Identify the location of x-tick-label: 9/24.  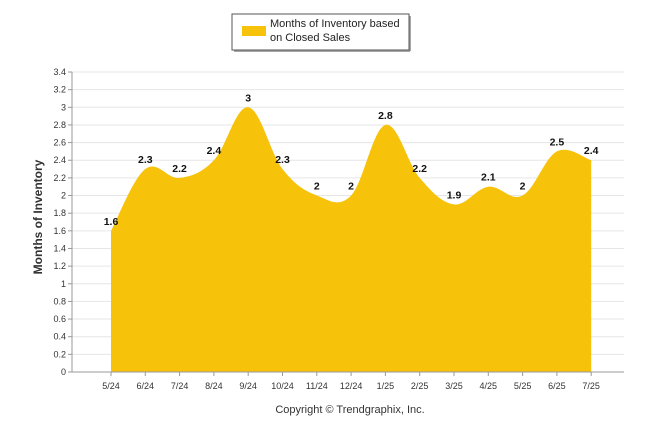
(248, 386).